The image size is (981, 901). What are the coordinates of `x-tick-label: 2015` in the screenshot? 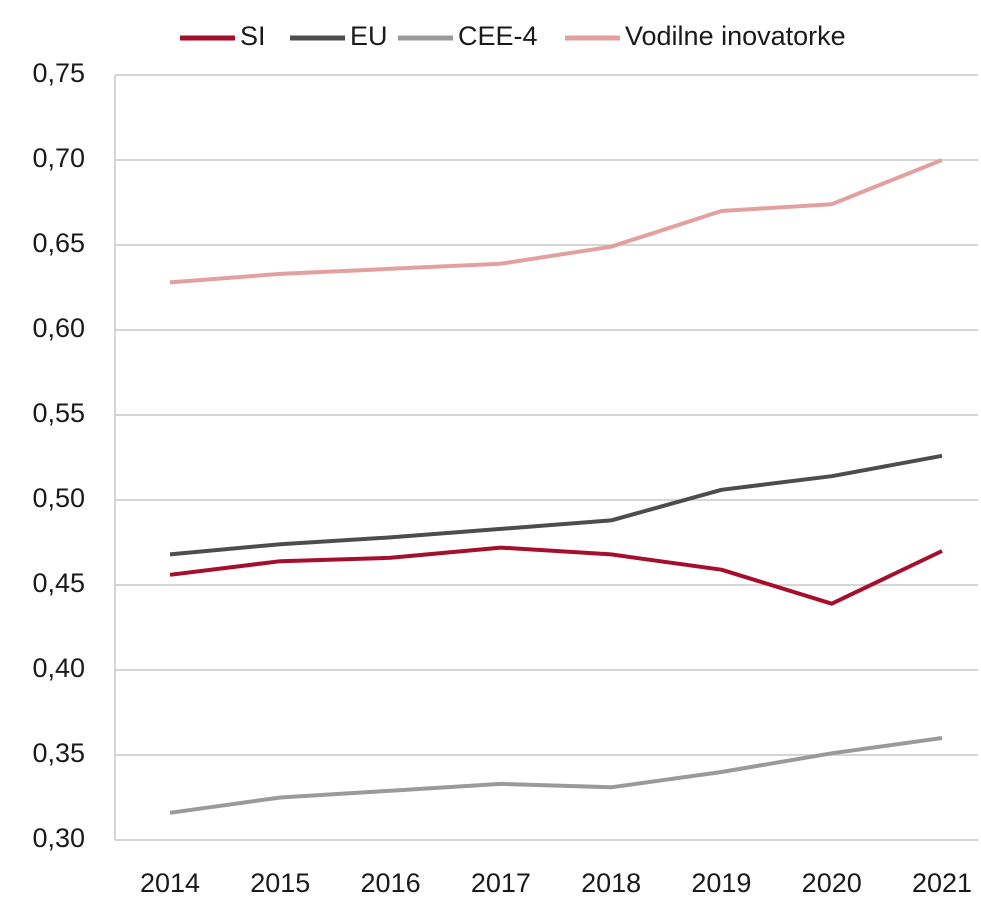 It's located at (280, 883).